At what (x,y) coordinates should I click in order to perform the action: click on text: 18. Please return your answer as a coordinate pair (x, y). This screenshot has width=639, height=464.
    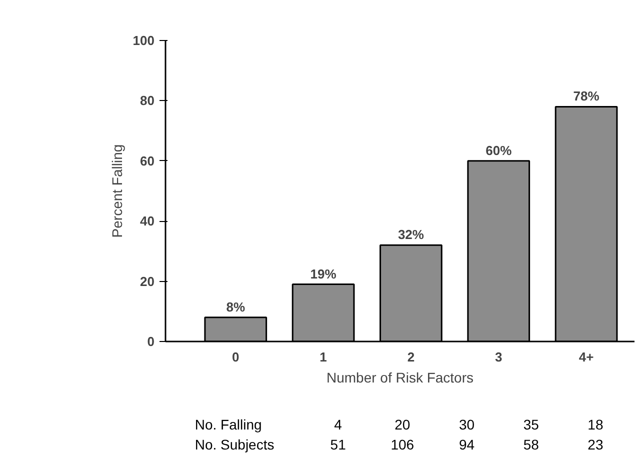
    Looking at the image, I should click on (596, 424).